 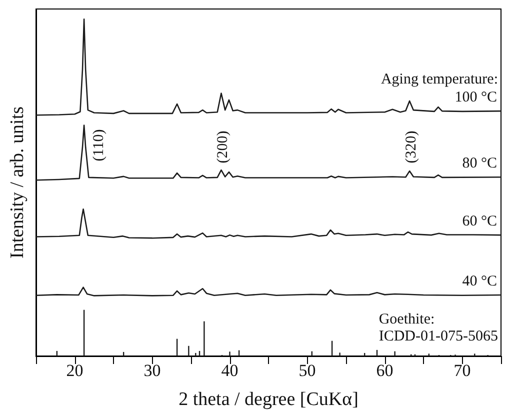 What do you see at coordinates (412, 147) in the screenshot?
I see `annotation: (320)` at bounding box center [412, 147].